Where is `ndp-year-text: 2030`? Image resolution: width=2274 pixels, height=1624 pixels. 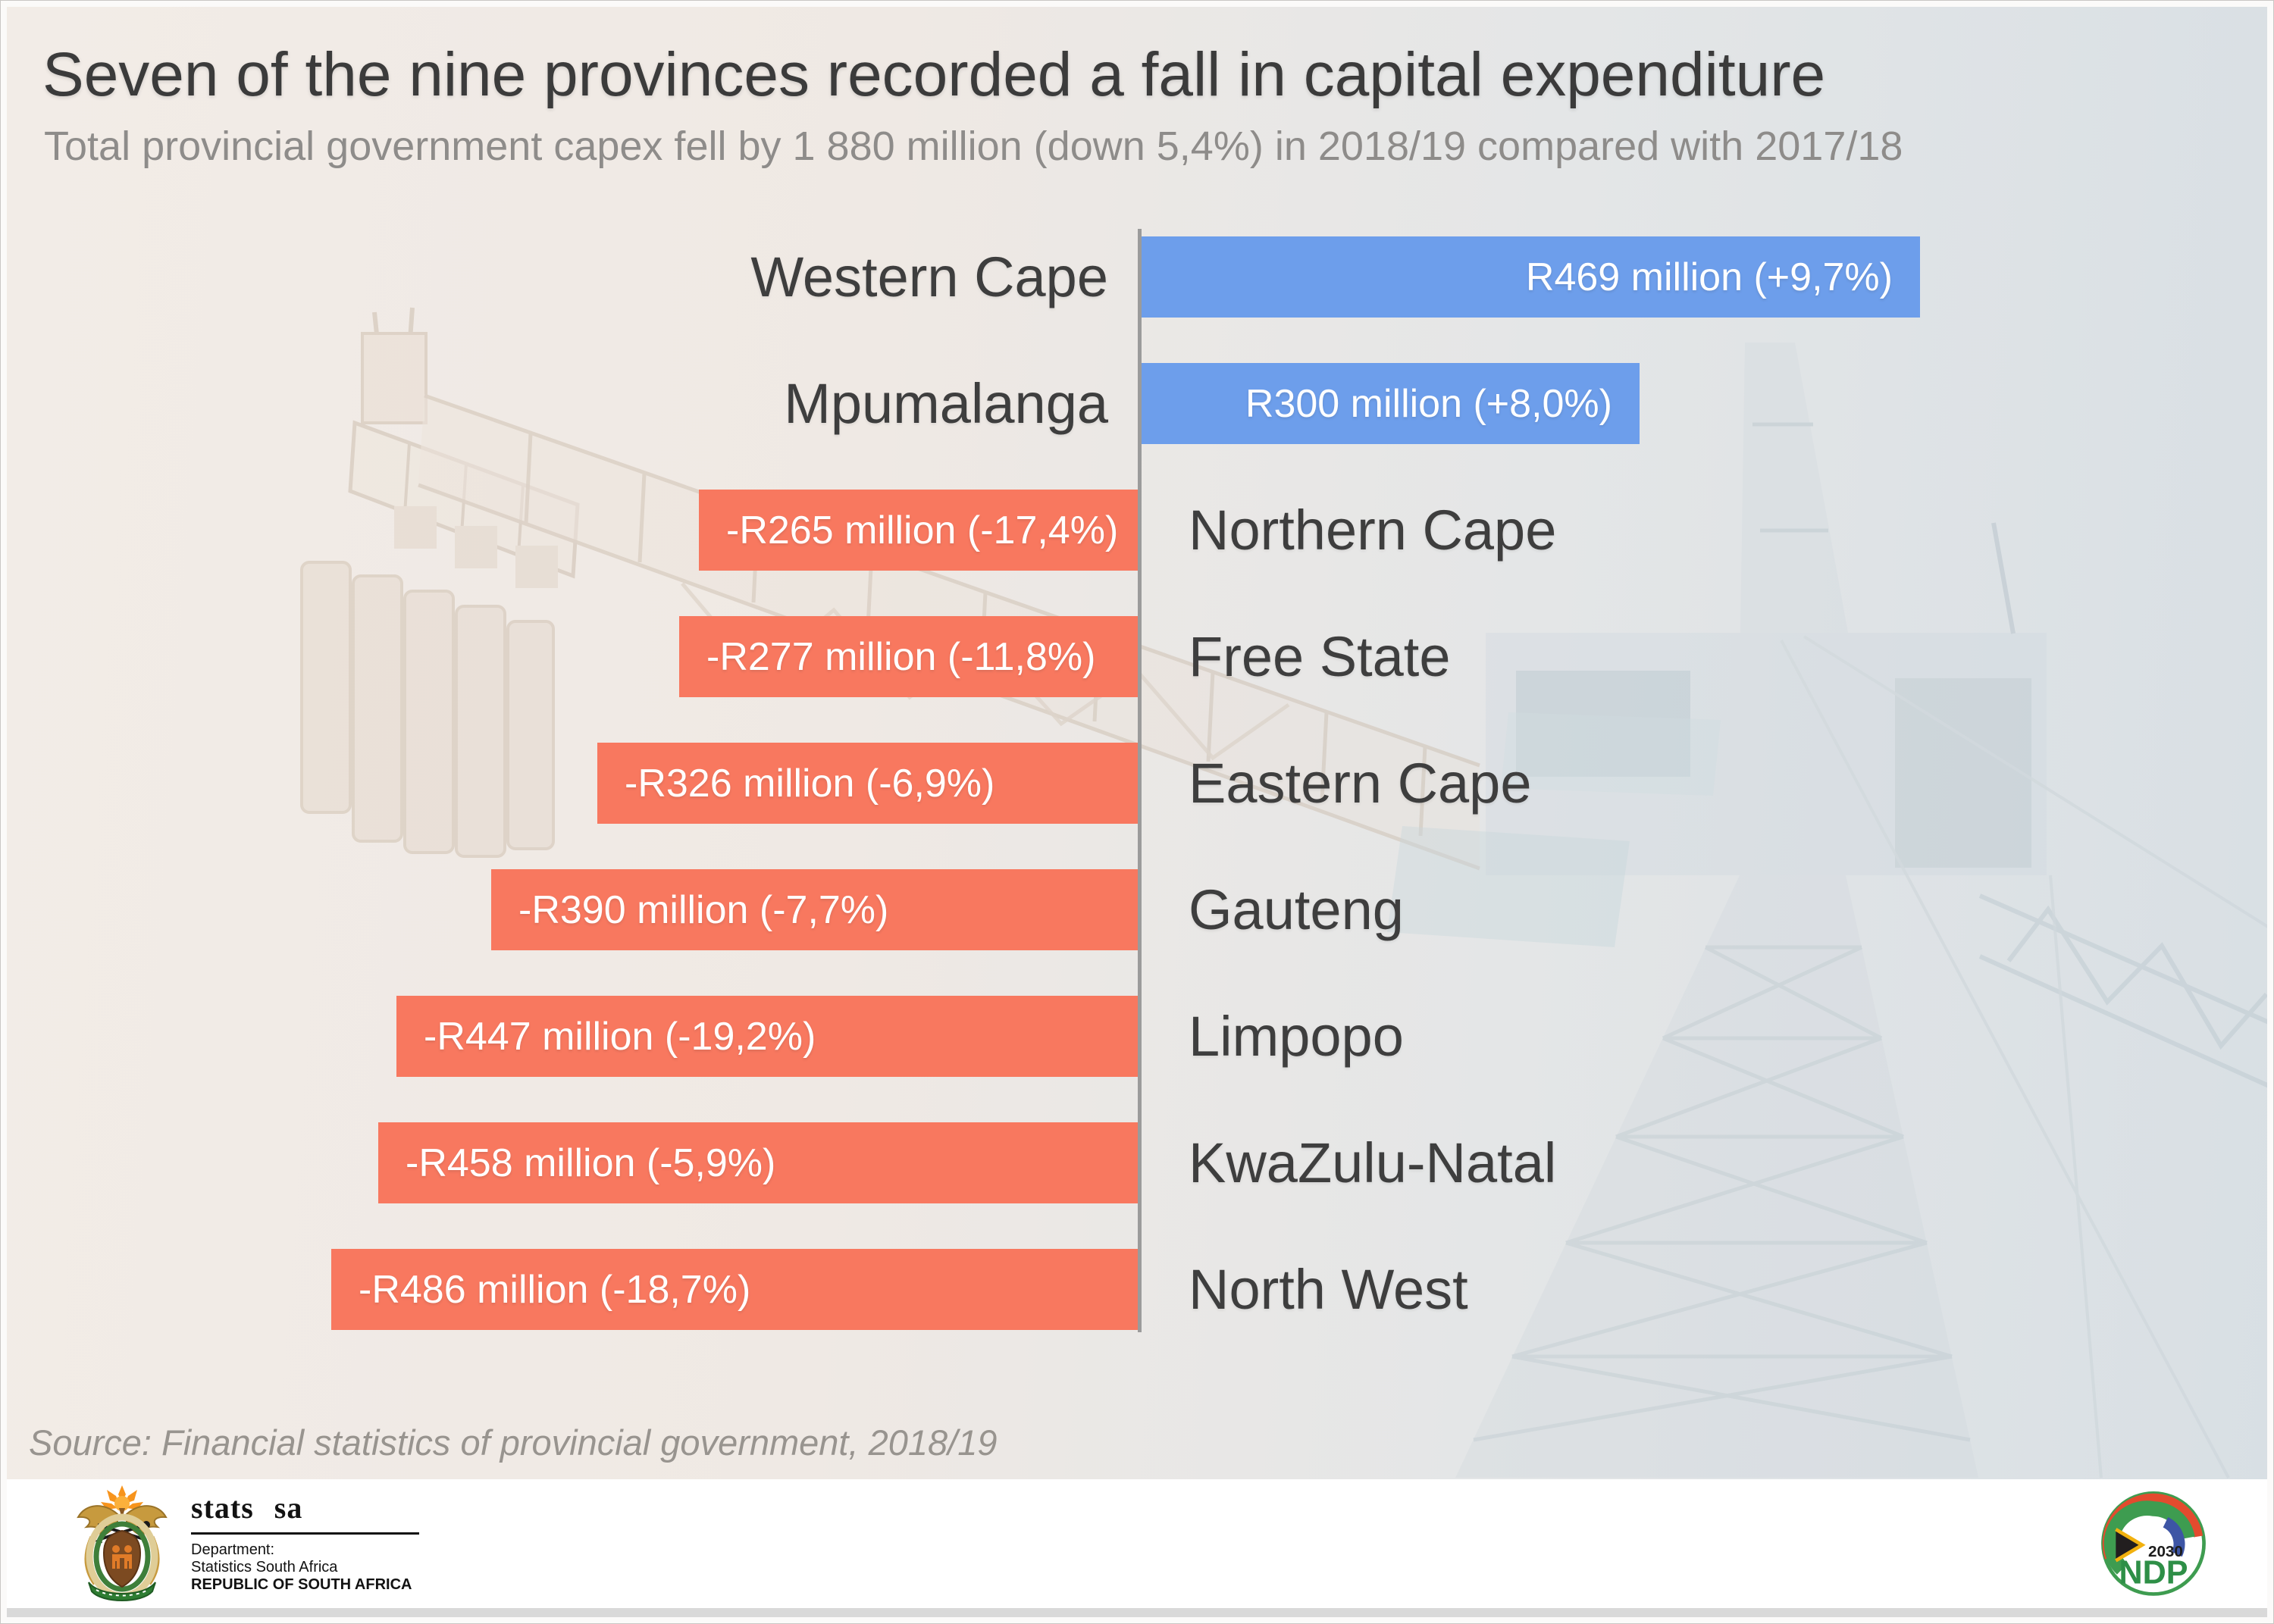 ndp-year-text: 2030 is located at coordinates (2165, 1551).